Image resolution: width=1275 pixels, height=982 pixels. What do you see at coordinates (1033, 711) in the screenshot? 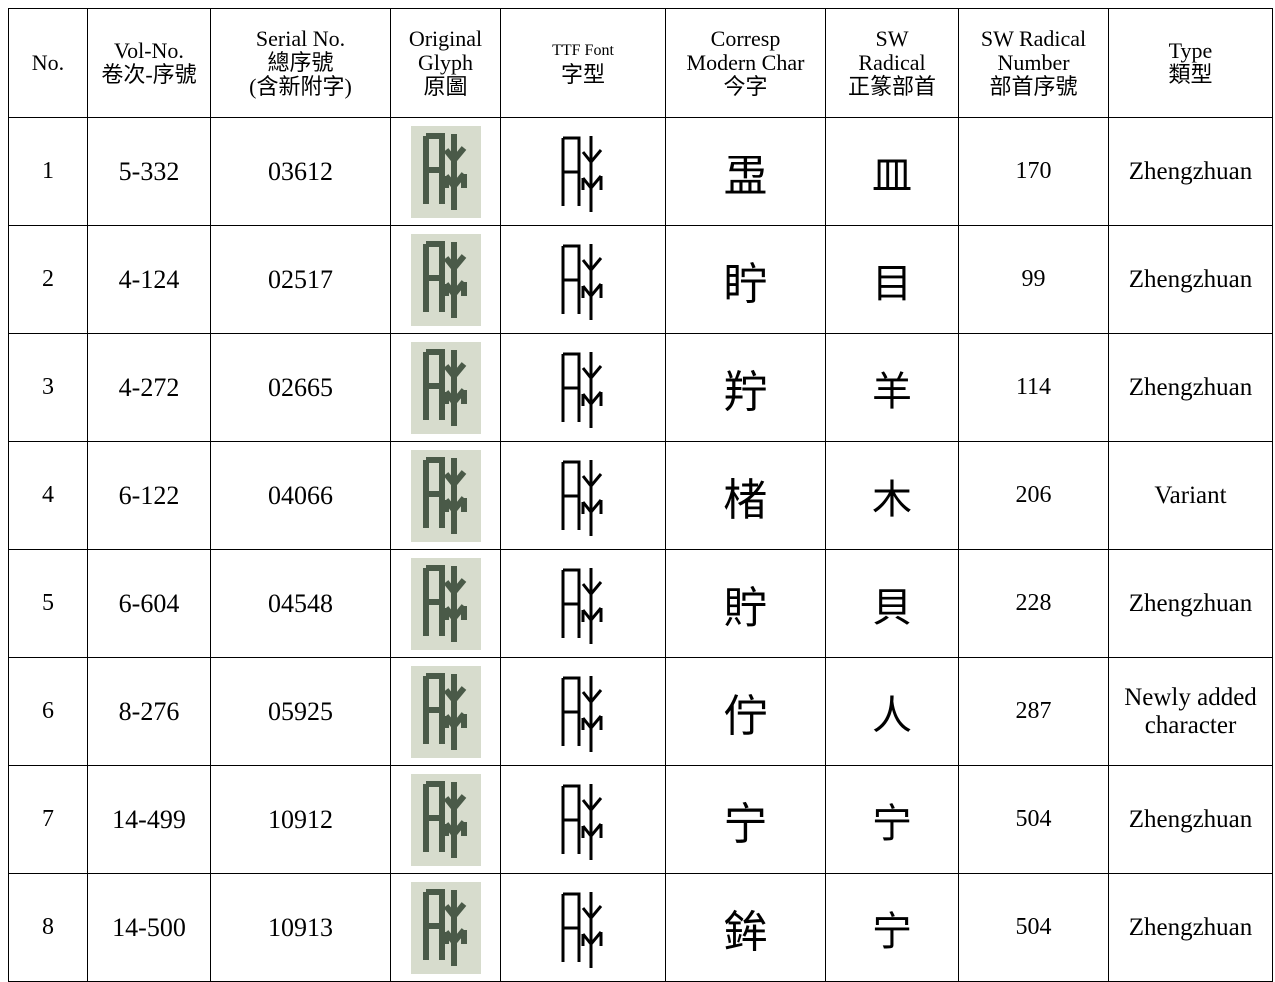
I see `radical-number: 287` at bounding box center [1033, 711].